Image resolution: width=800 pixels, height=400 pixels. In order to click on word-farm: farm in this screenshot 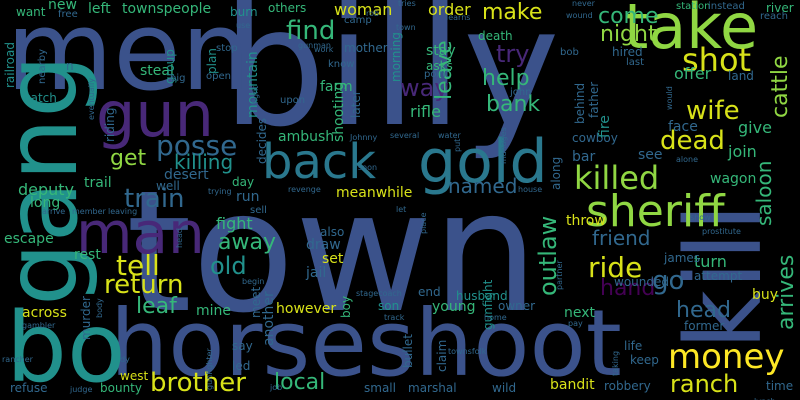, I will do `click(336, 87)`.